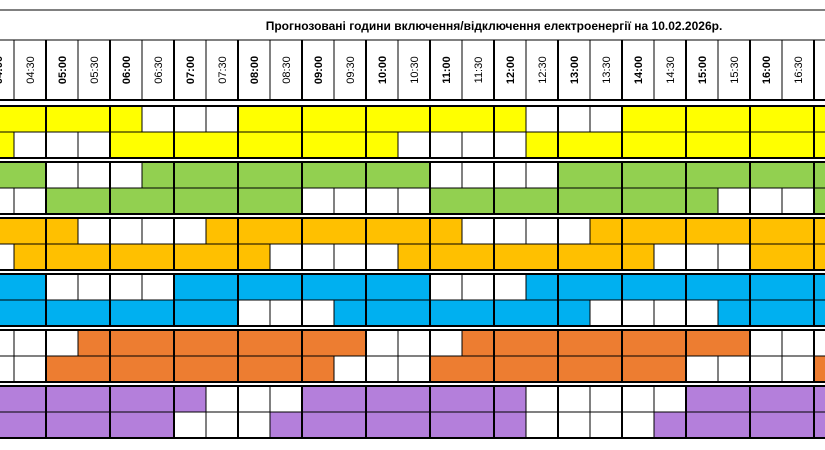 Image resolution: width=825 pixels, height=450 pixels. I want to click on time-label: 06:00, so click(127, 70).